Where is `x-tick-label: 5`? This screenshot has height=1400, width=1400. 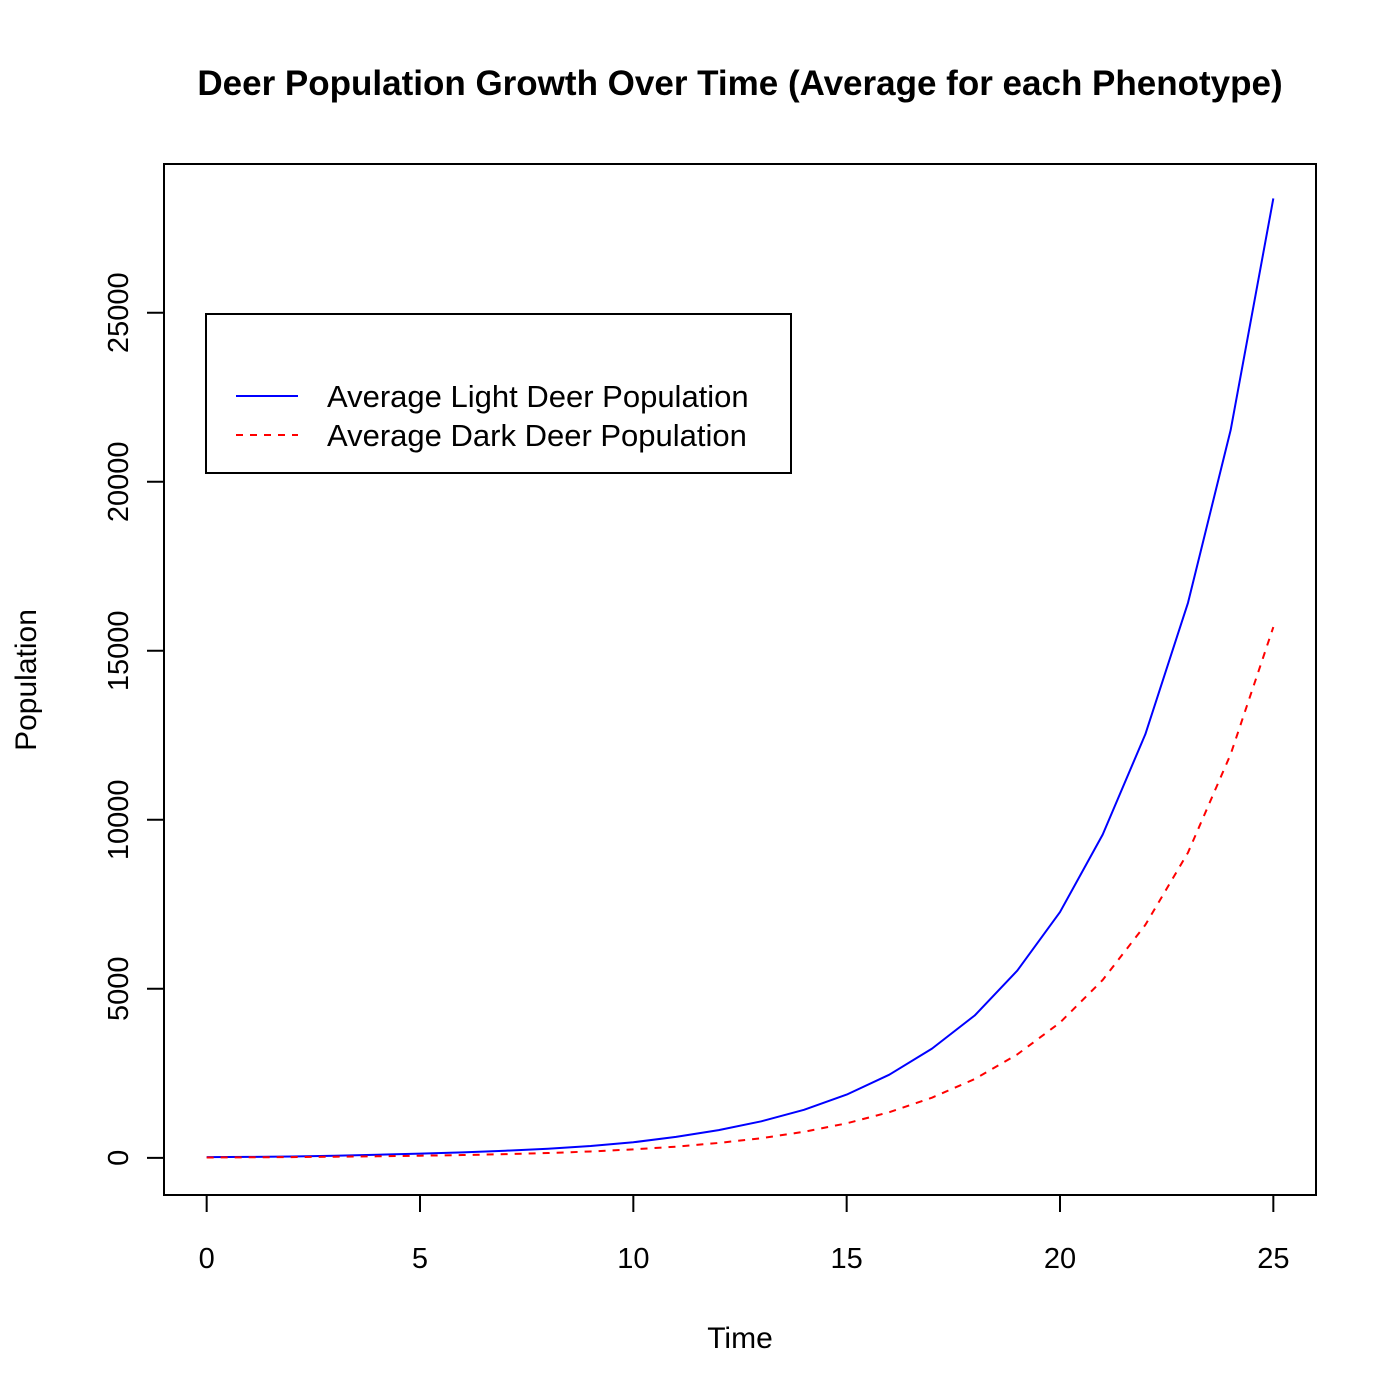 x-tick-label: 5 is located at coordinates (420, 1259).